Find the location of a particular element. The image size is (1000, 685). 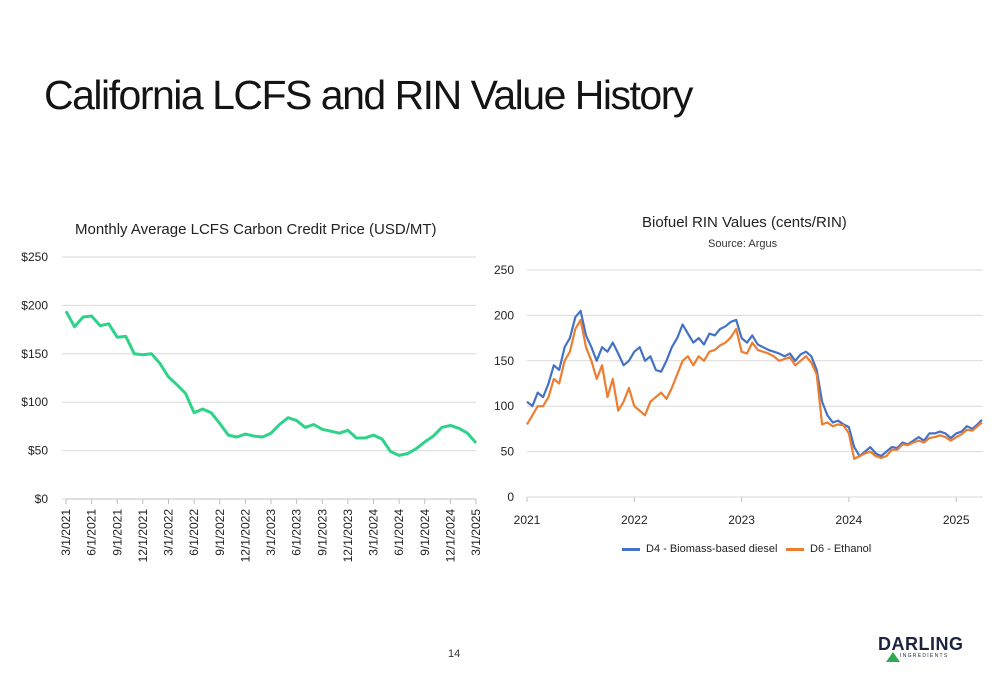

lcfs-y-tick-label: $0 is located at coordinates (42, 499).